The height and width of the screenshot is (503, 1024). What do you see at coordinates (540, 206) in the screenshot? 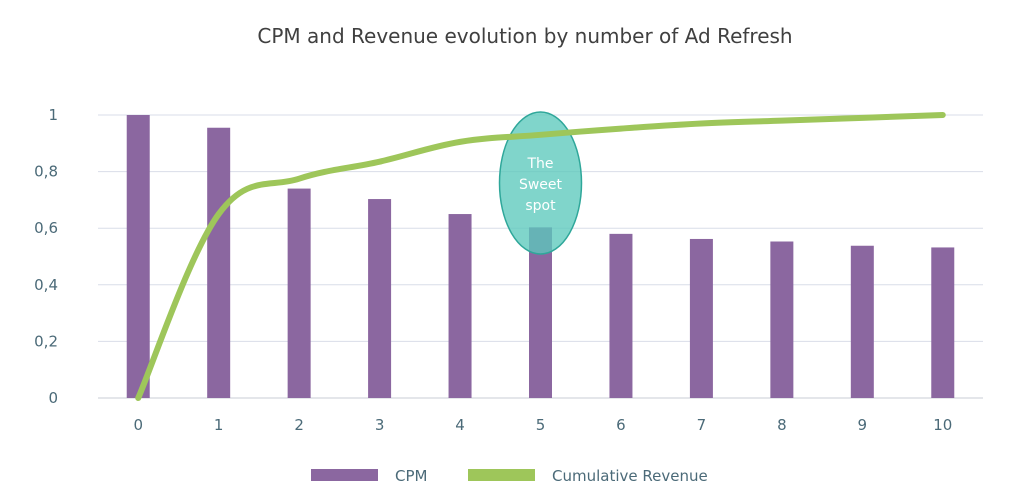
I see `sweet-spot-label: spot` at bounding box center [540, 206].